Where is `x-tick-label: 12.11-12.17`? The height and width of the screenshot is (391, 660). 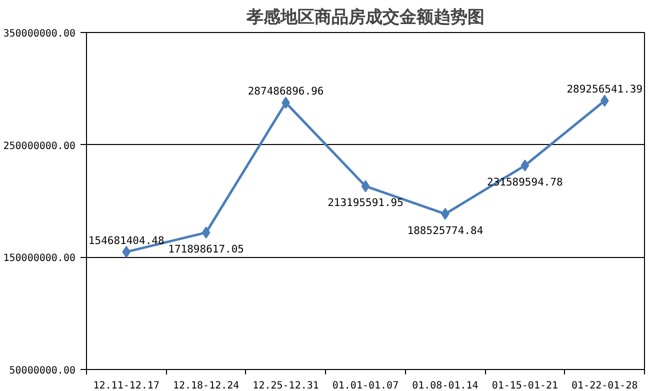
x-tick-label: 12.11-12.17 is located at coordinates (126, 385).